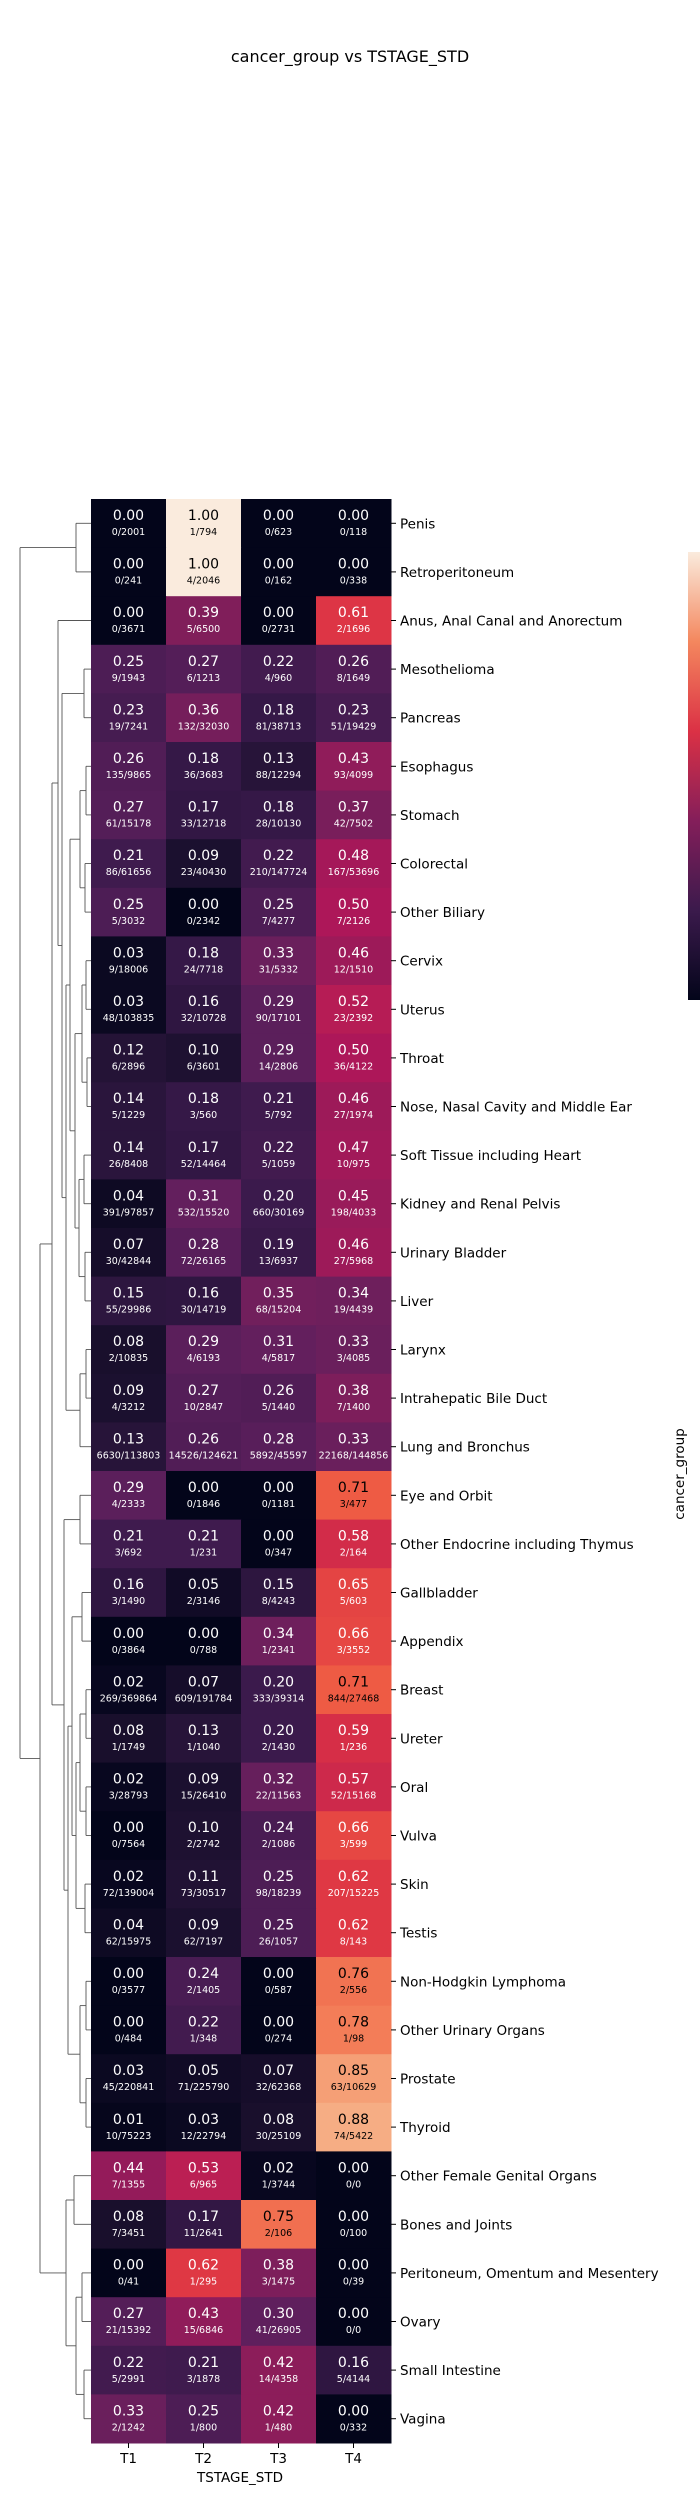 This screenshot has width=700, height=2500. What do you see at coordinates (353, 2136) in the screenshot?
I see `cell-count-label: 74/5422` at bounding box center [353, 2136].